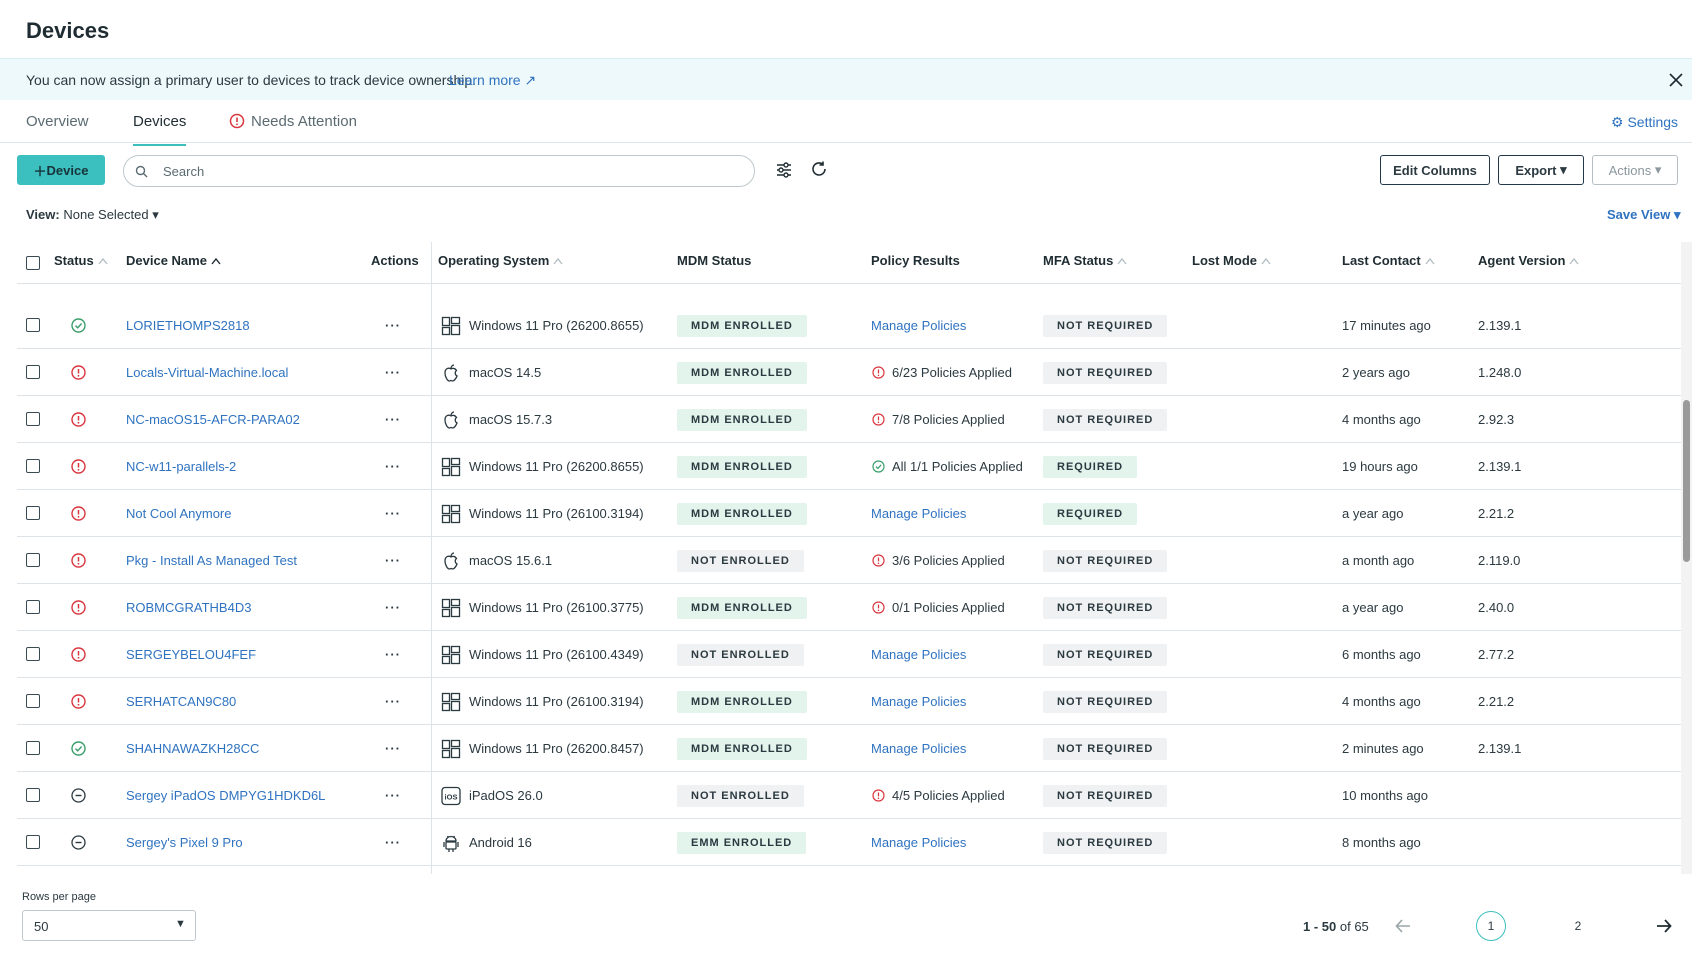  I want to click on banner-link: Learn more ↗, so click(493, 80).